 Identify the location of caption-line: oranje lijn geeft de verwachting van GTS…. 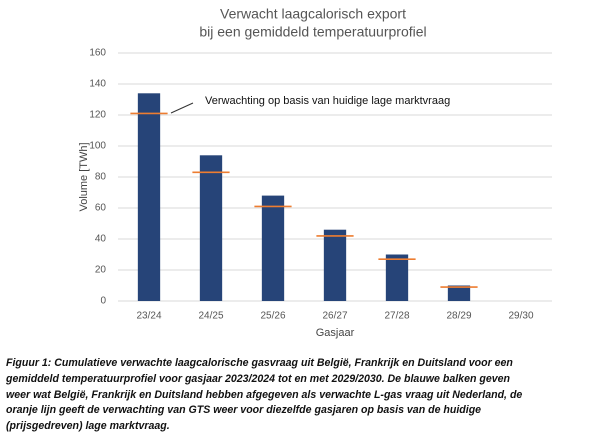
(244, 410).